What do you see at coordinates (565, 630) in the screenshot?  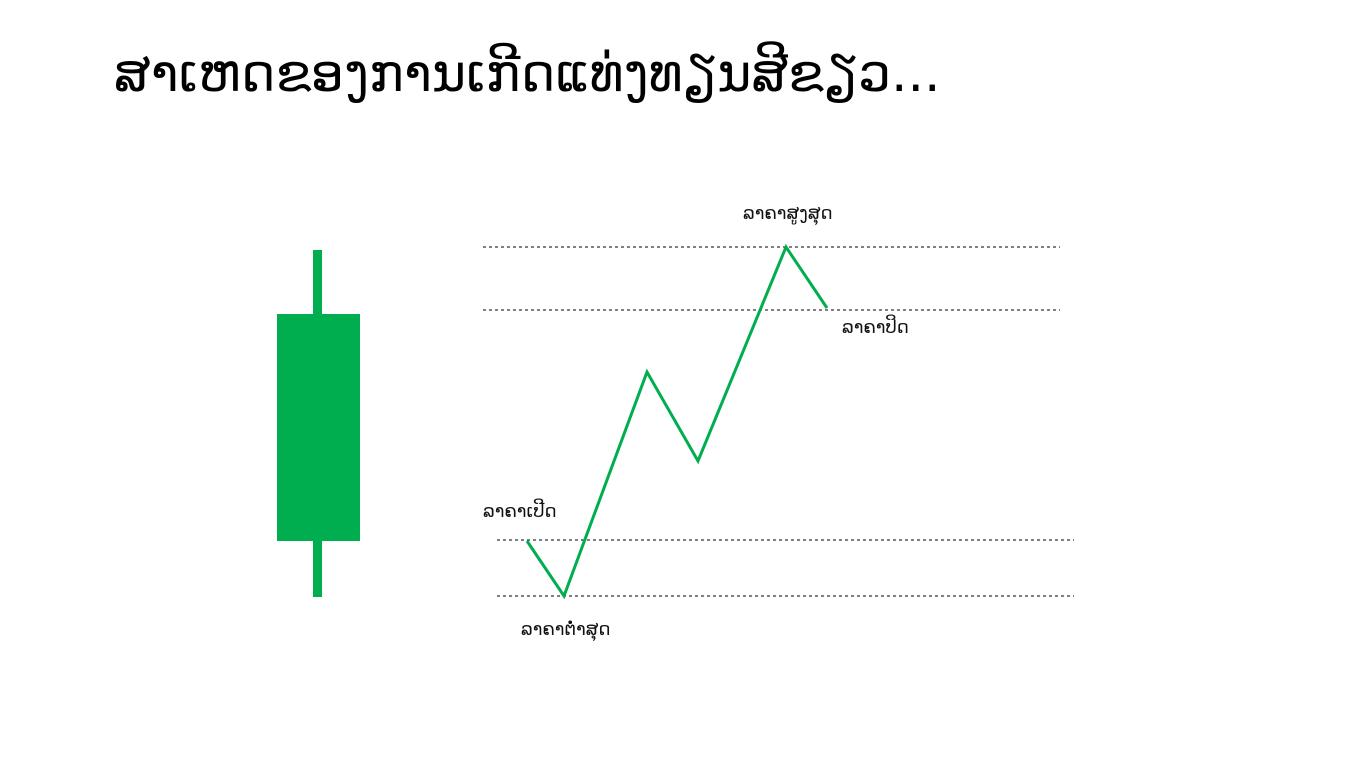 I see `low-price-label: ລາຄາຕໍ່າສຸດ` at bounding box center [565, 630].